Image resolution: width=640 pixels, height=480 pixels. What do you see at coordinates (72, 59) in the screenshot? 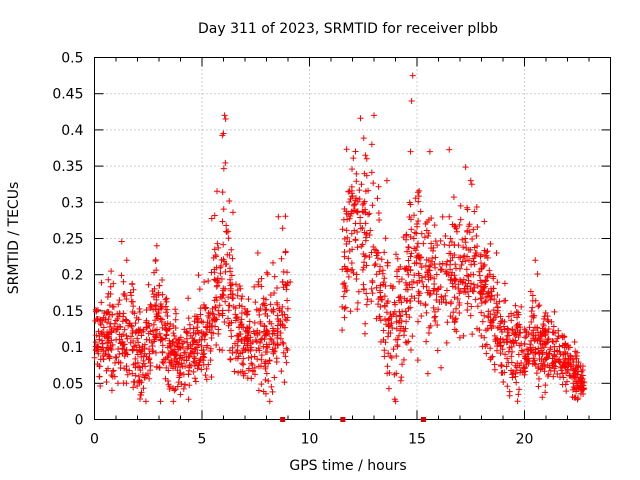
I see `y-tick-label: 0.5` at bounding box center [72, 59].